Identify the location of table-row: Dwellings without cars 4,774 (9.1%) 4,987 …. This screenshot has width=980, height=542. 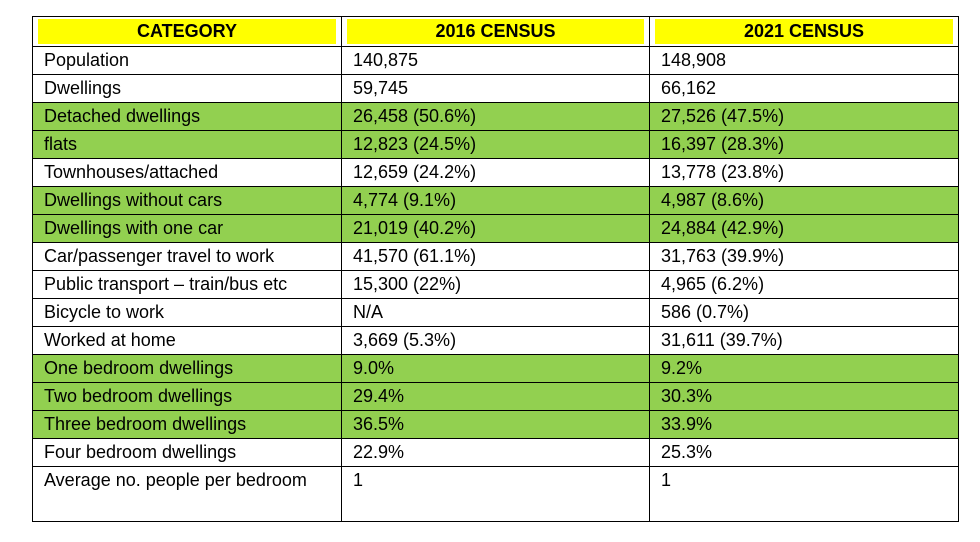
(495, 200).